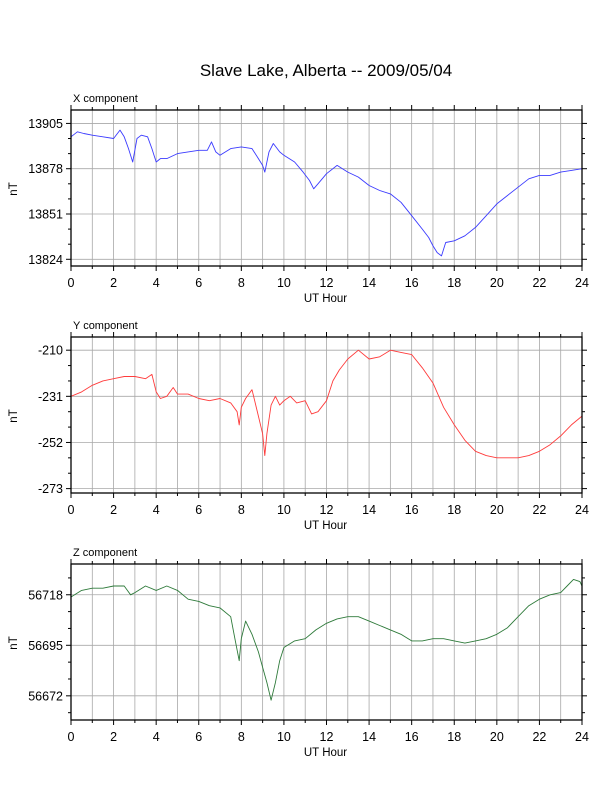  Describe the element at coordinates (45, 169) in the screenshot. I see `y-tick-label: 13878` at that location.